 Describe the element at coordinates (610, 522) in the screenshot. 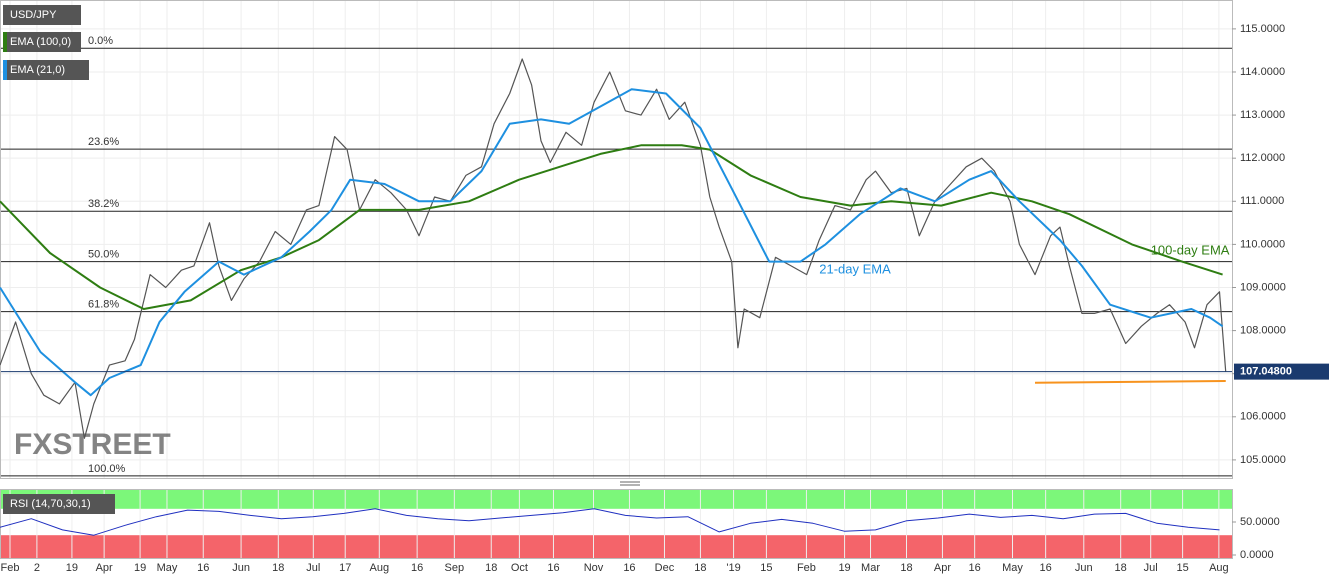

I see `rsi-line` at that location.